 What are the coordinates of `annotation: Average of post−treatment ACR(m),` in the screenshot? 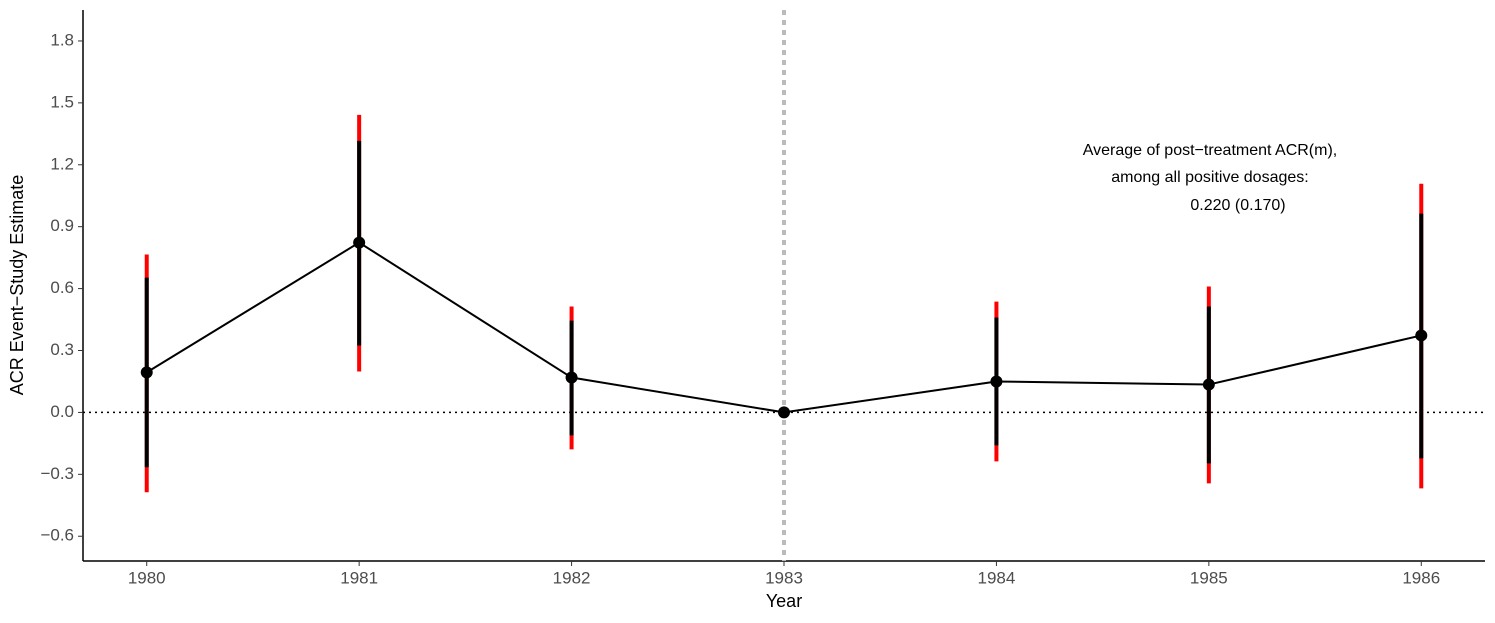 It's located at (1210, 150).